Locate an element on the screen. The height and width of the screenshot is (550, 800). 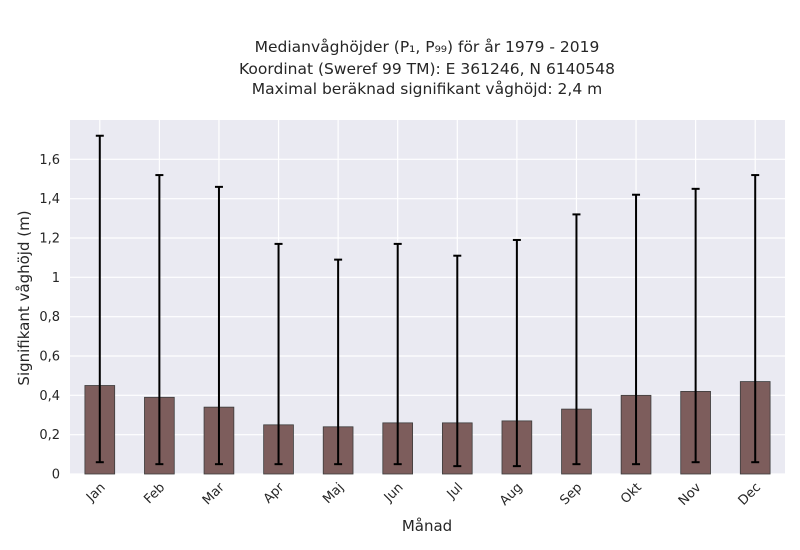
y-tick-label: 0,4 is located at coordinates (49, 396).